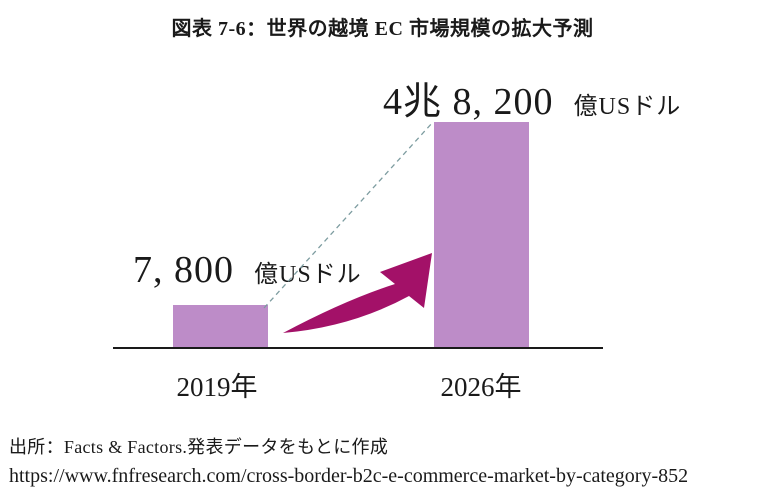 Image resolution: width=765 pixels, height=501 pixels. I want to click on value-2026-unit: 億USドル, so click(627, 107).